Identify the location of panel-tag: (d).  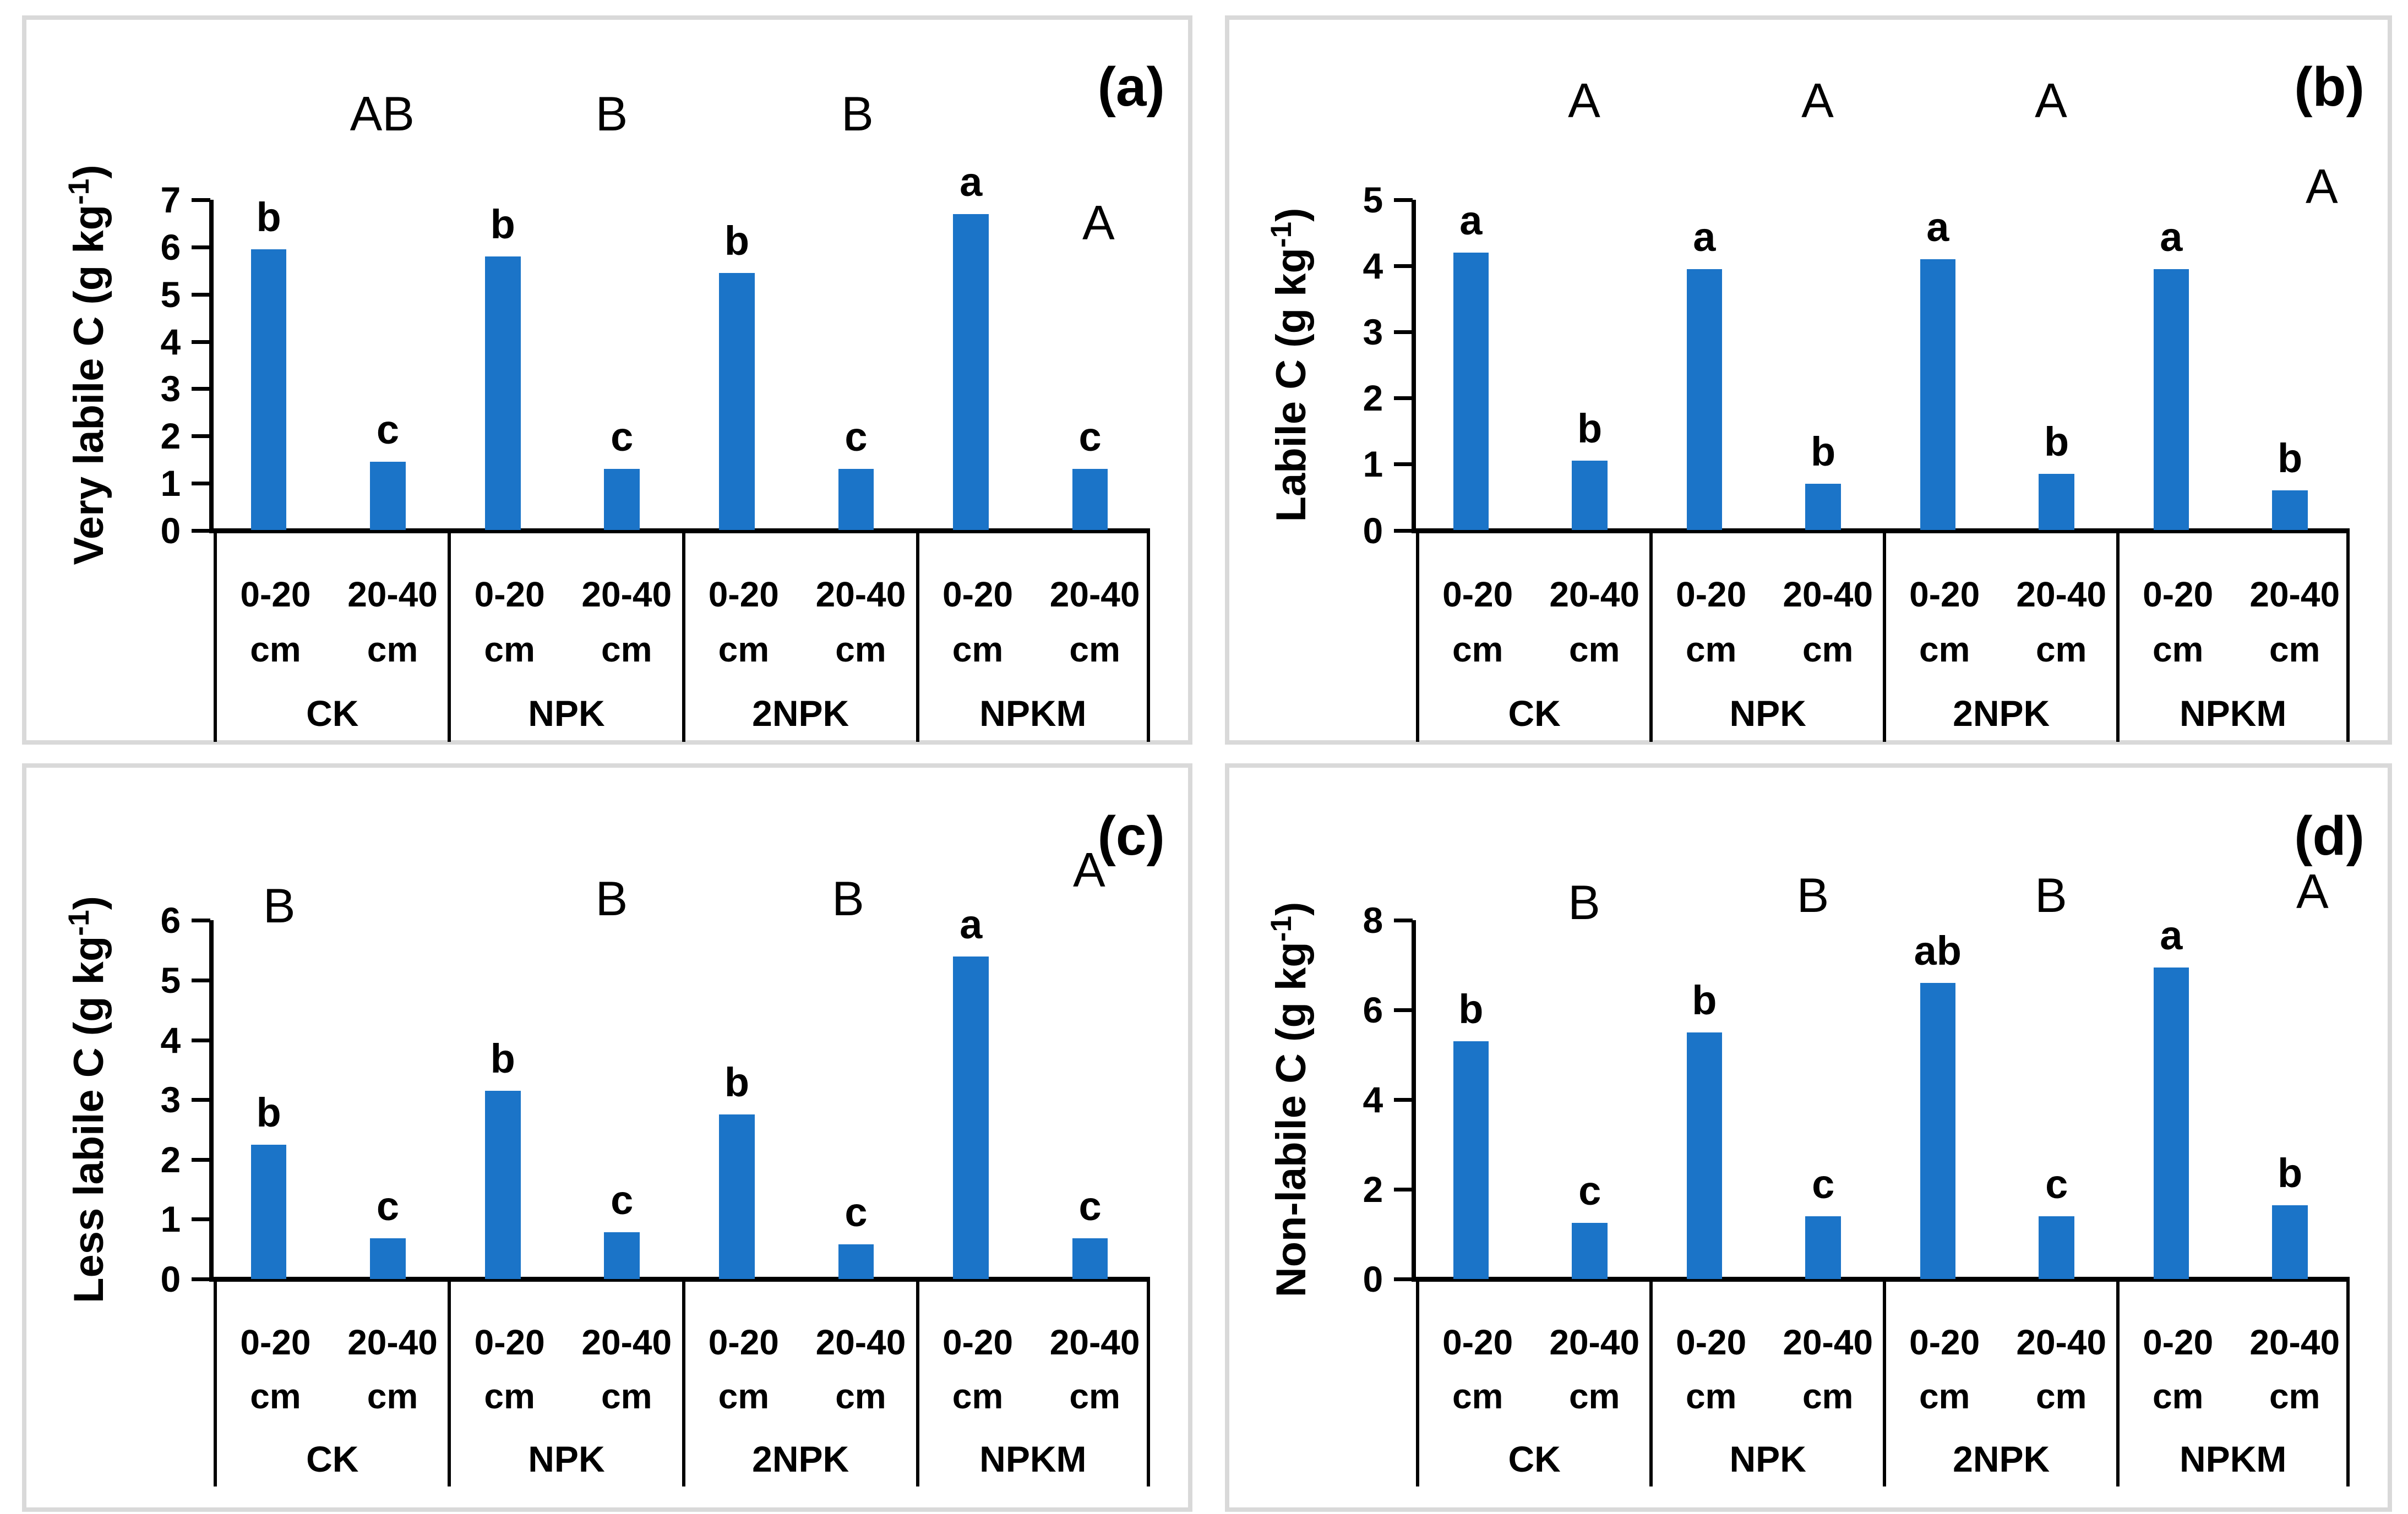
(2329, 836).